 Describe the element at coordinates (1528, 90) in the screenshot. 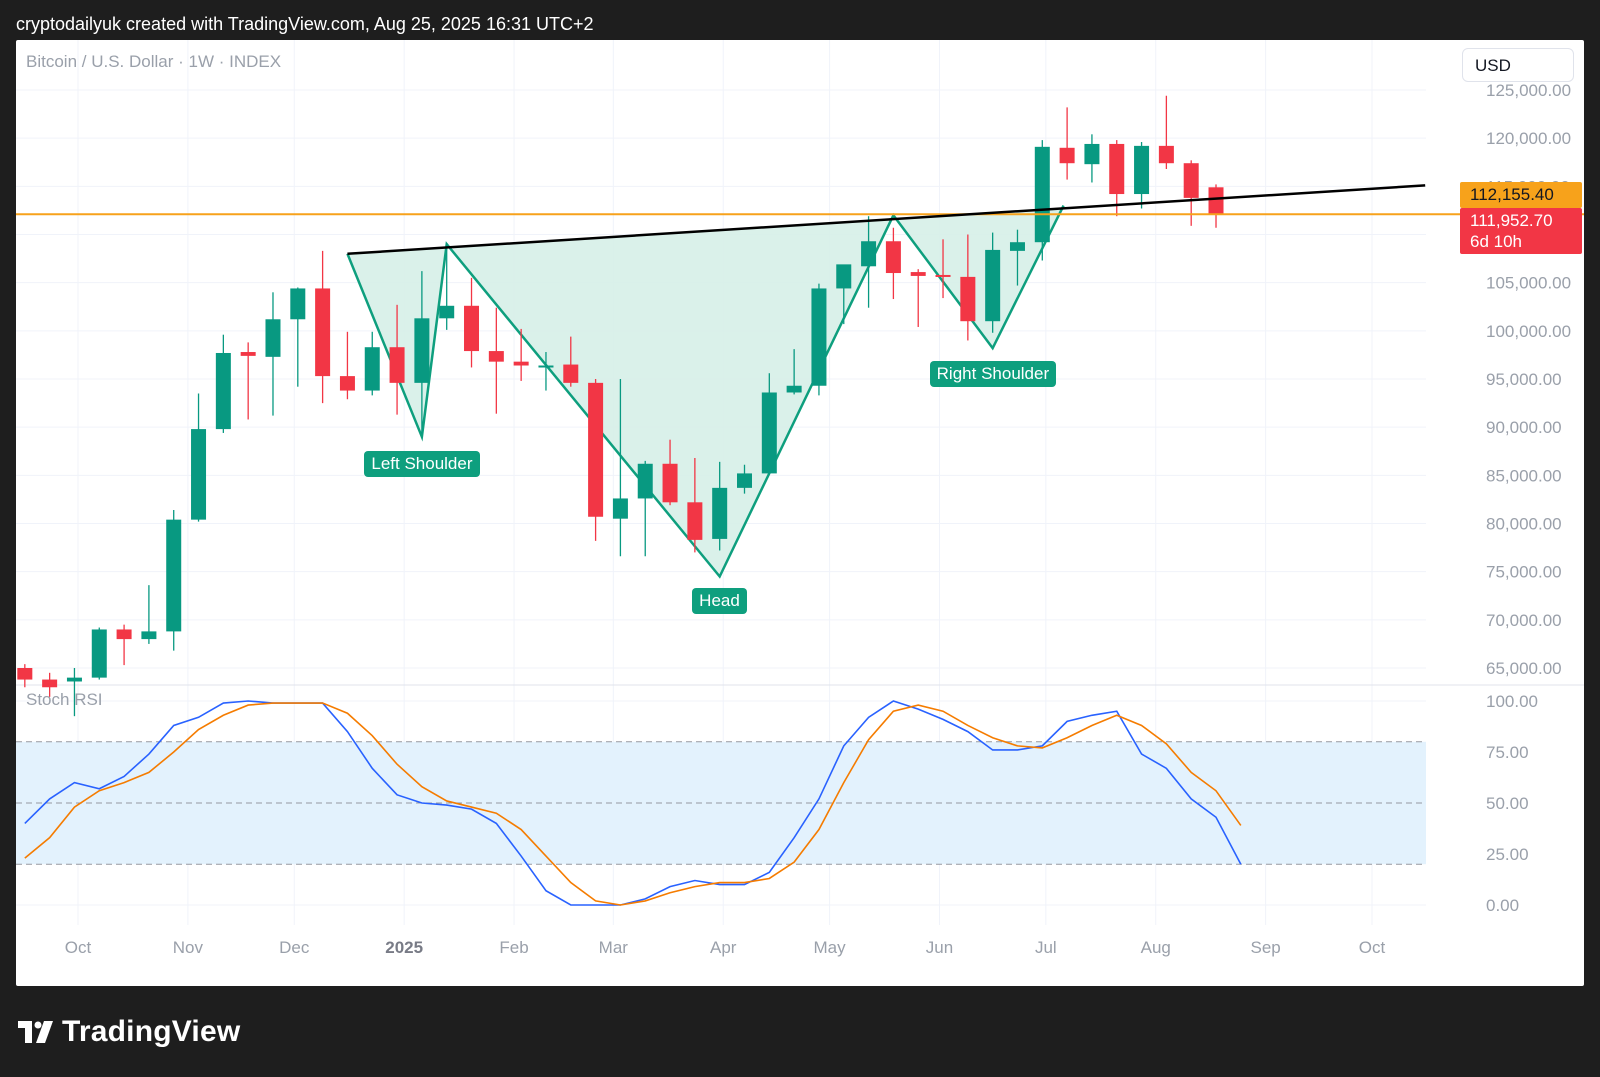

I see `price-tick-label: 125,000.00` at that location.